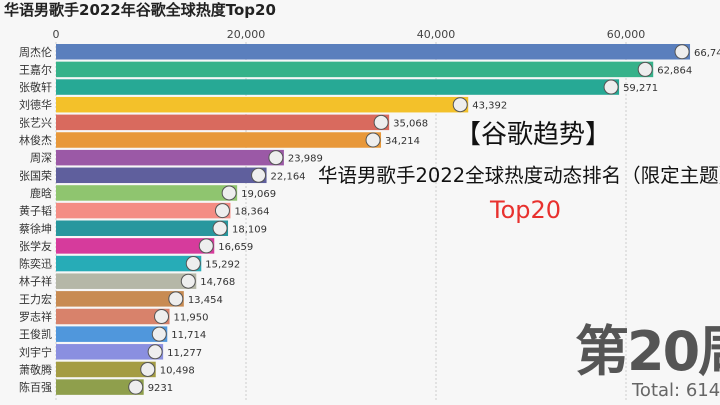 The width and height of the screenshot is (720, 405). Describe the element at coordinates (707, 53) in the screenshot. I see `value-label: 66,740` at that location.